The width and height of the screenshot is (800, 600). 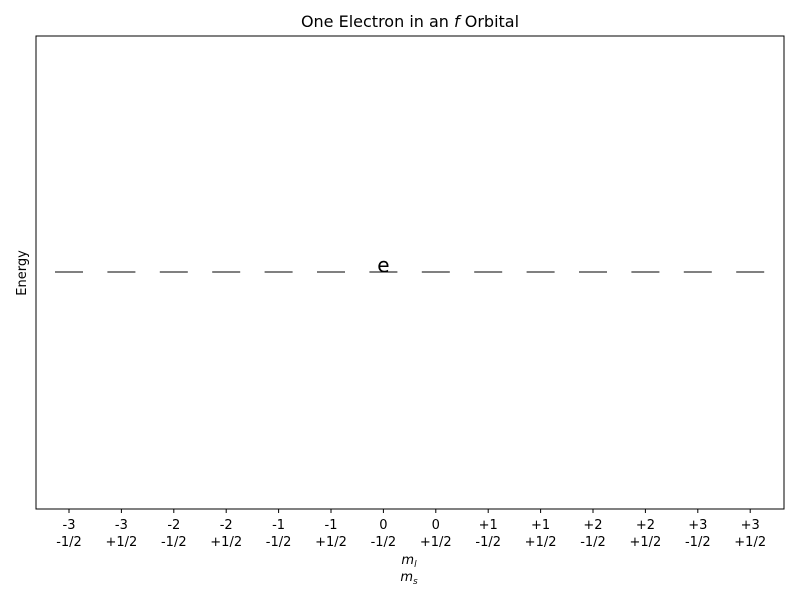 What do you see at coordinates (410, 21) in the screenshot?
I see `chart-title: One Electron in an f Orbital` at bounding box center [410, 21].